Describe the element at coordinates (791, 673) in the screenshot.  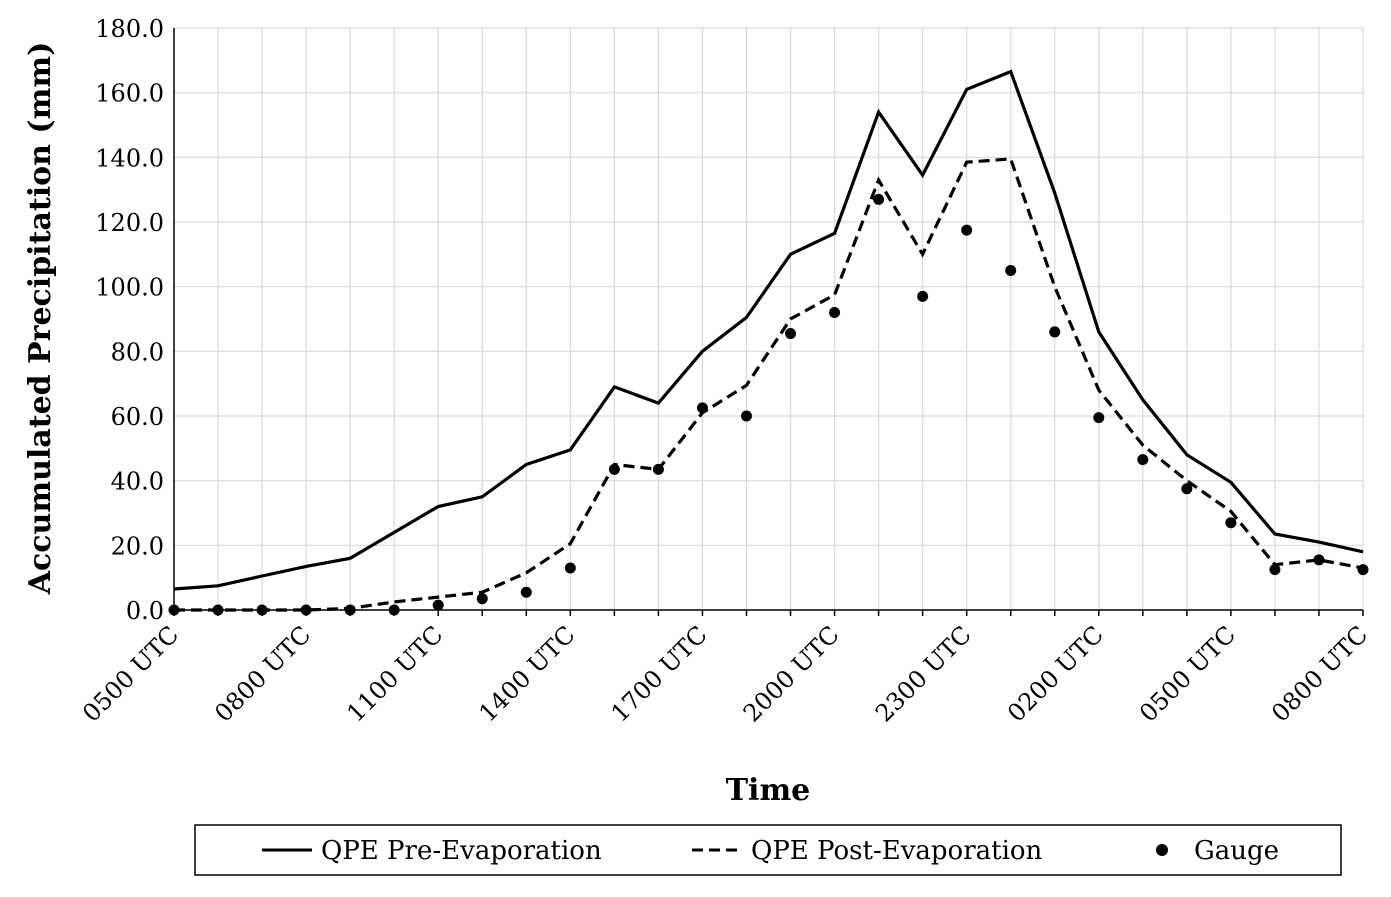
I see `x-tick-label: 2000 UTC` at that location.